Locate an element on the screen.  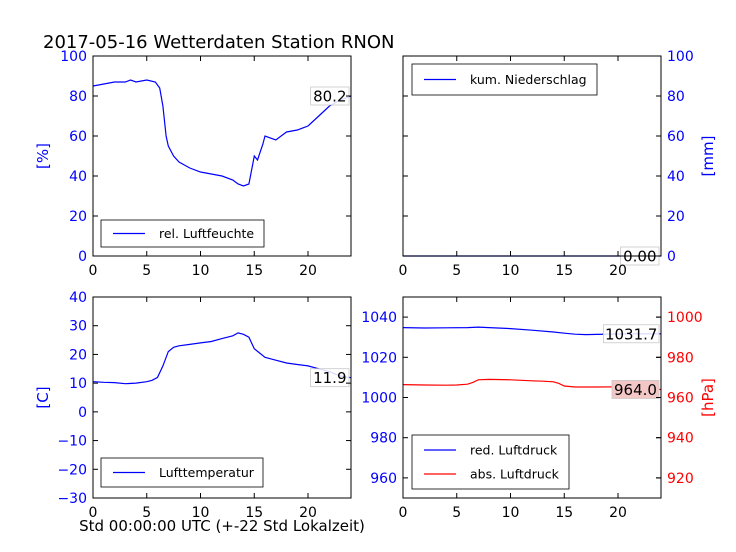
pressure-y-right-tick-label: 960 is located at coordinates (680, 399).